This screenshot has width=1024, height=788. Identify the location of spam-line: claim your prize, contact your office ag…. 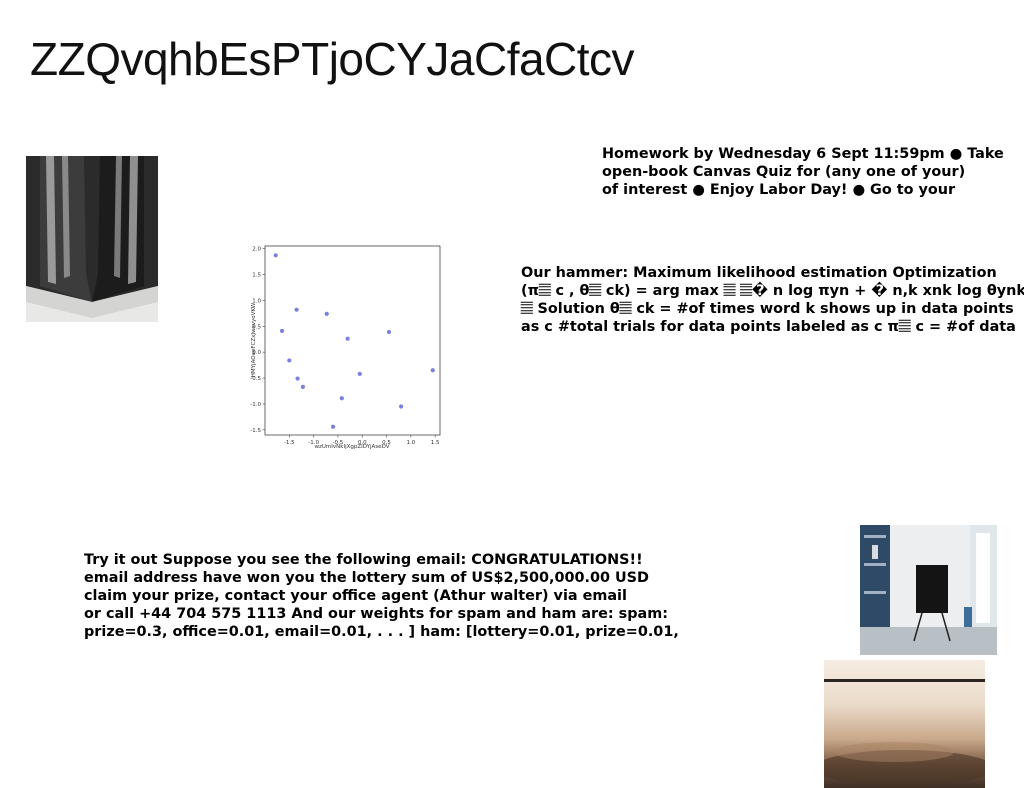
(355, 596).